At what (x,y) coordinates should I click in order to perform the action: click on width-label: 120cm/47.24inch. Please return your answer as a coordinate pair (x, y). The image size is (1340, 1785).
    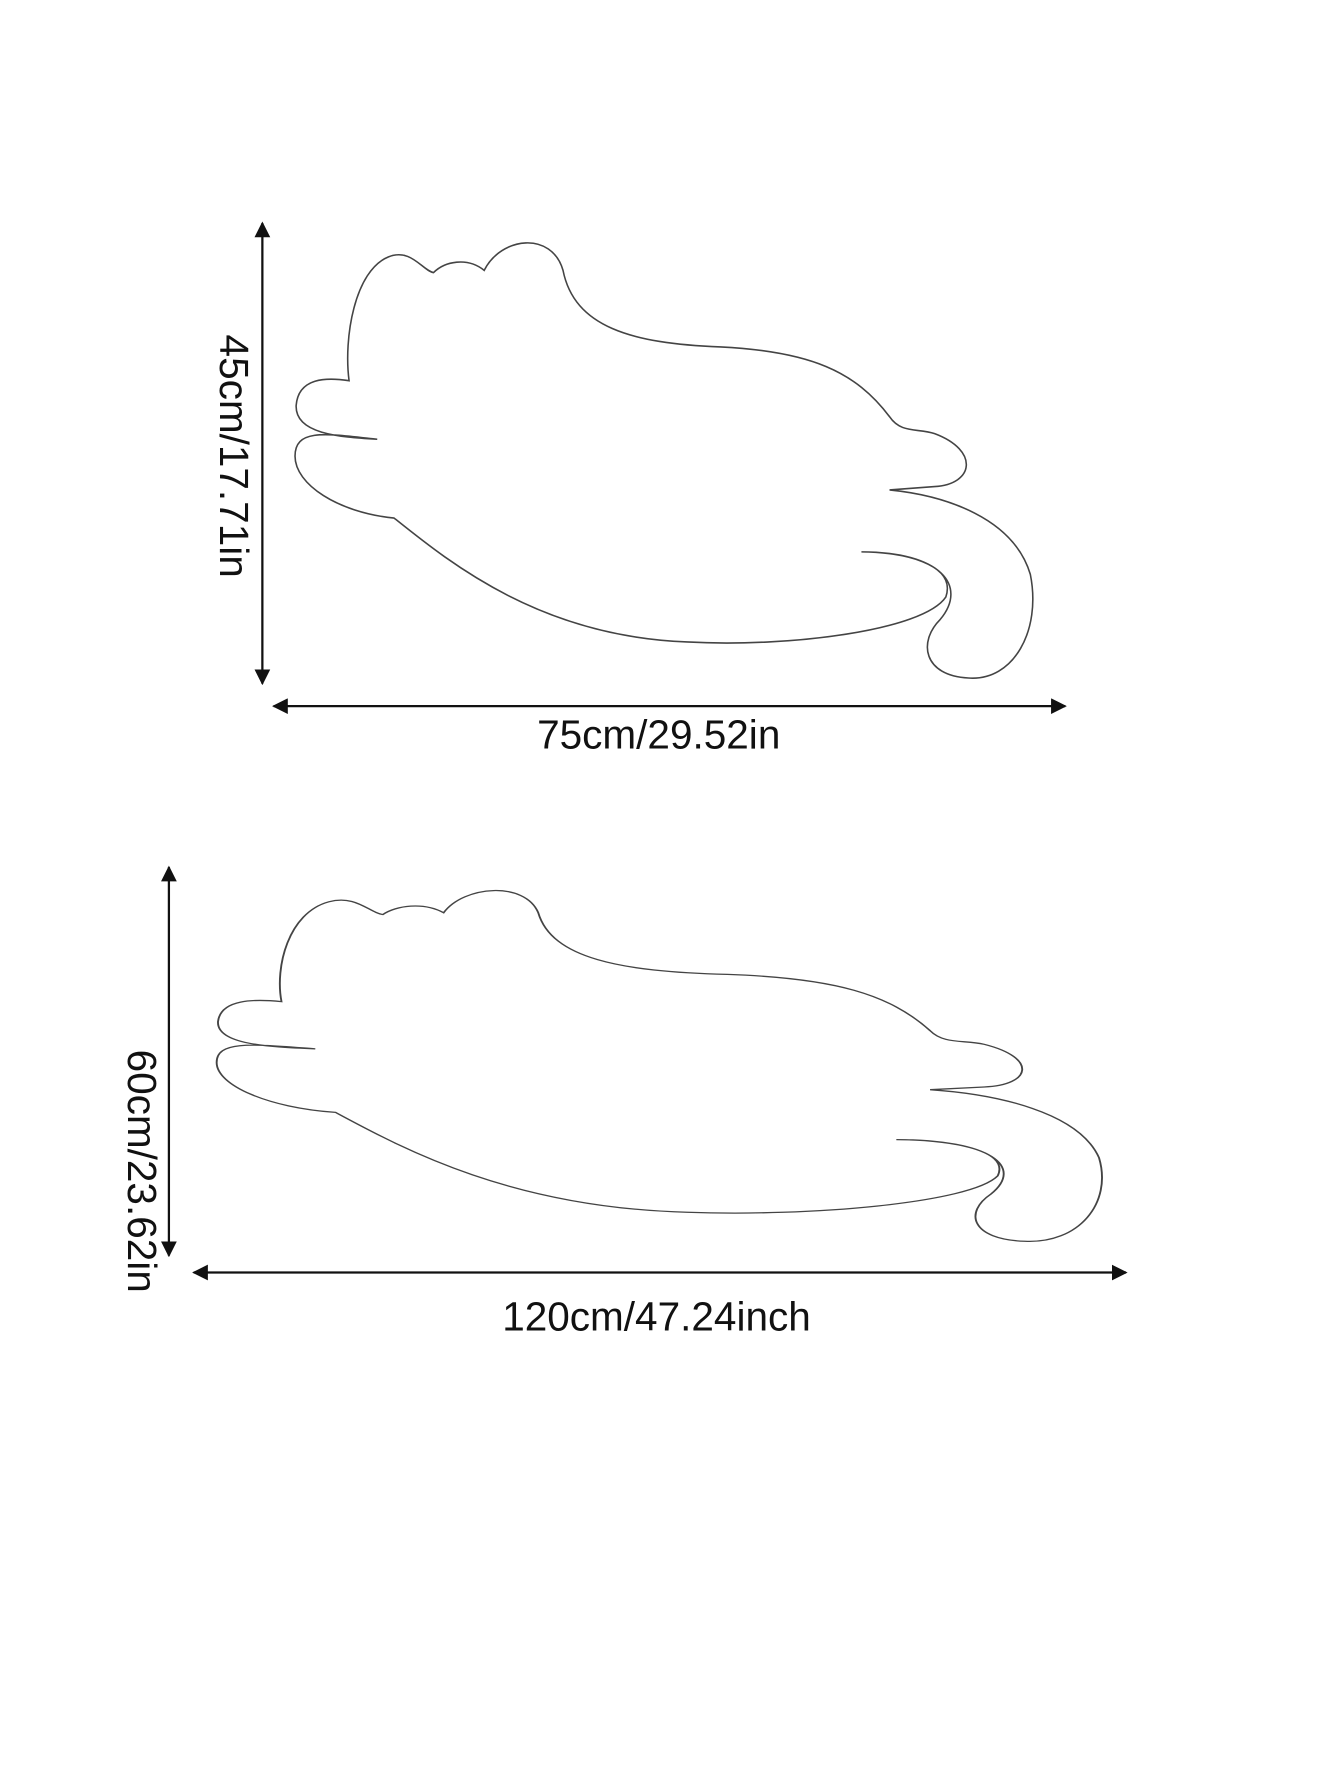
    Looking at the image, I should click on (656, 1317).